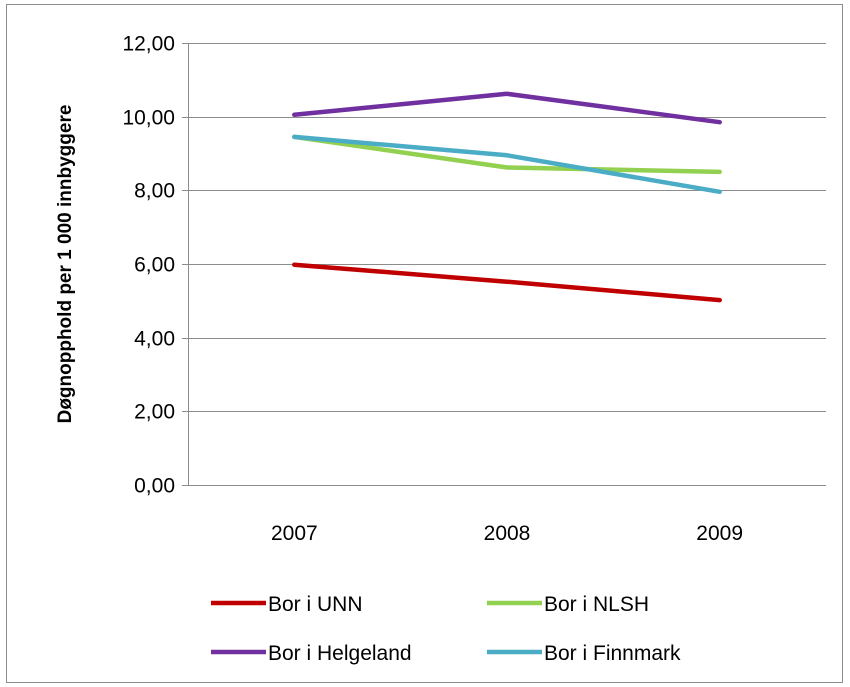 Image resolution: width=850 pixels, height=687 pixels. Describe the element at coordinates (154, 265) in the screenshot. I see `y-tick-label: 6,00` at that location.